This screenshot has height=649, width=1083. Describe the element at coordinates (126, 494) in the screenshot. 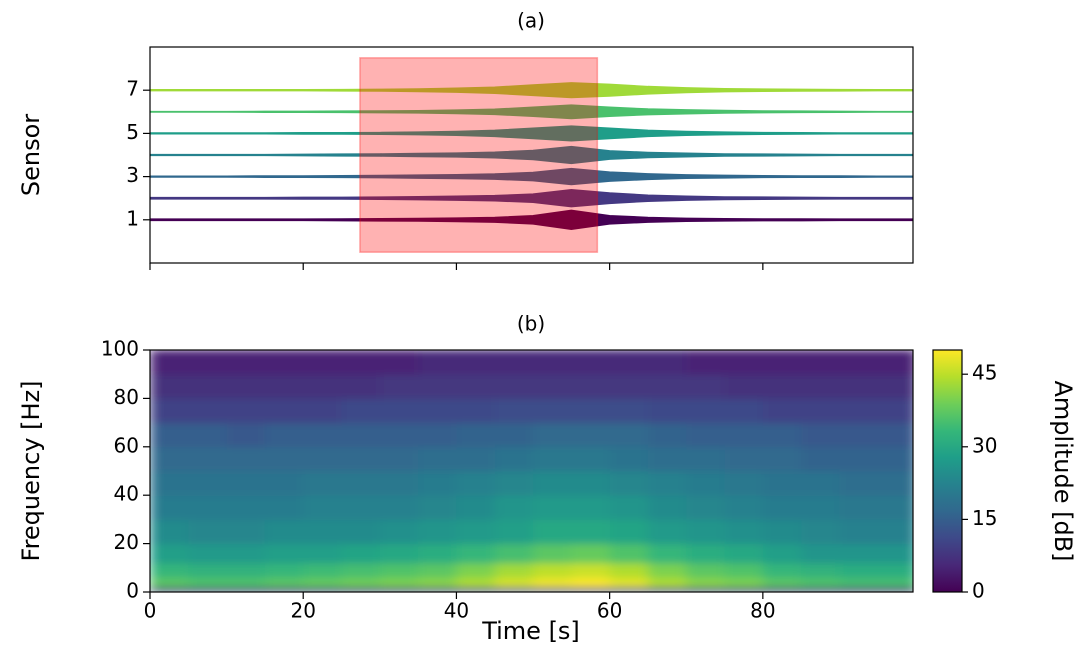

I see `y-tick-label: 40` at that location.